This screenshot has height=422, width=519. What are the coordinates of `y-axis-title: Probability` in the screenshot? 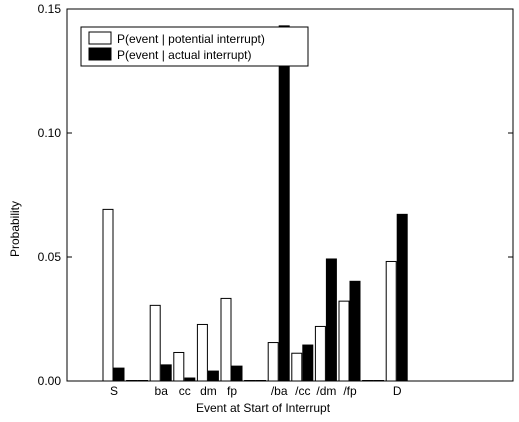 It's located at (15, 229).